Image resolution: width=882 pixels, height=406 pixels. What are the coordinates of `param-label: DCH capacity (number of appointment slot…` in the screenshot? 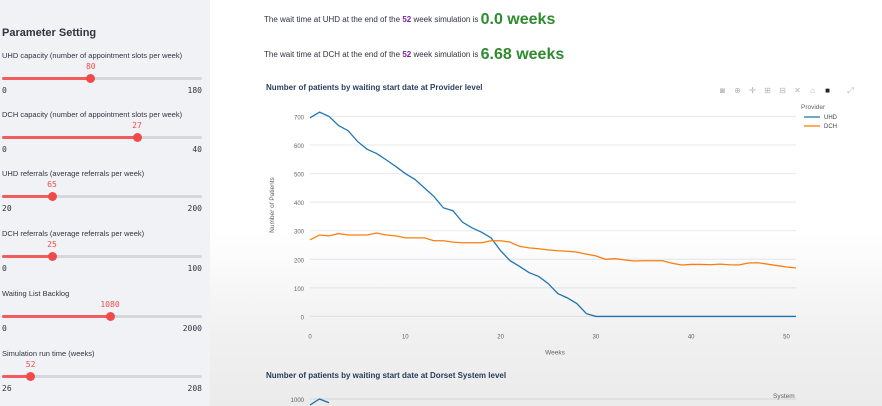 It's located at (92, 114).